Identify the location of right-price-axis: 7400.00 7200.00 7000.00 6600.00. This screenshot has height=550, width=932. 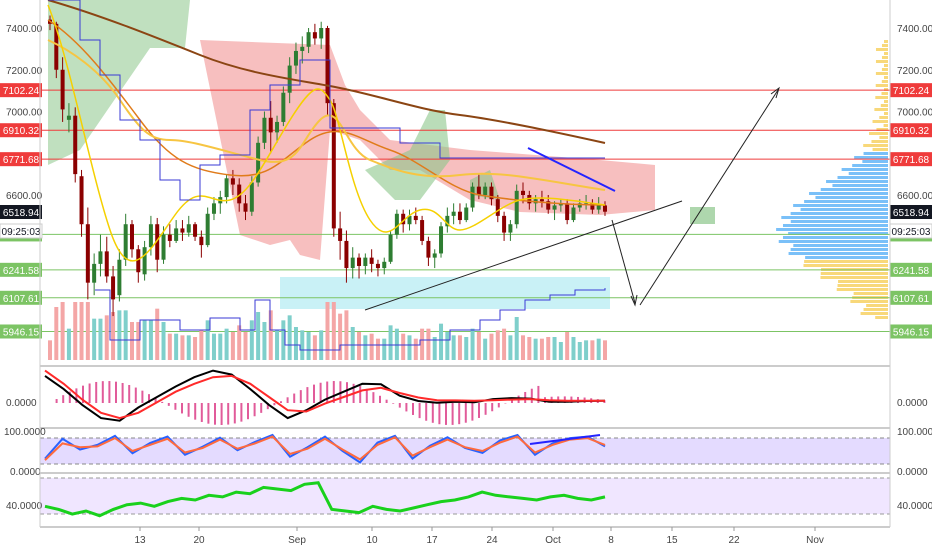
(914, 113).